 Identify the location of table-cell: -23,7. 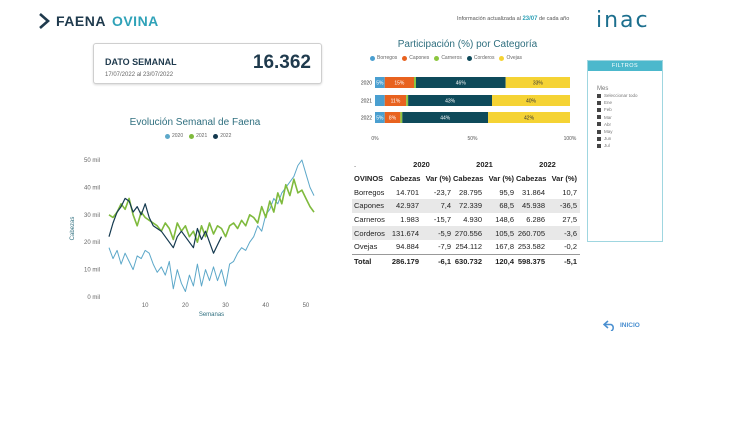
(442, 192).